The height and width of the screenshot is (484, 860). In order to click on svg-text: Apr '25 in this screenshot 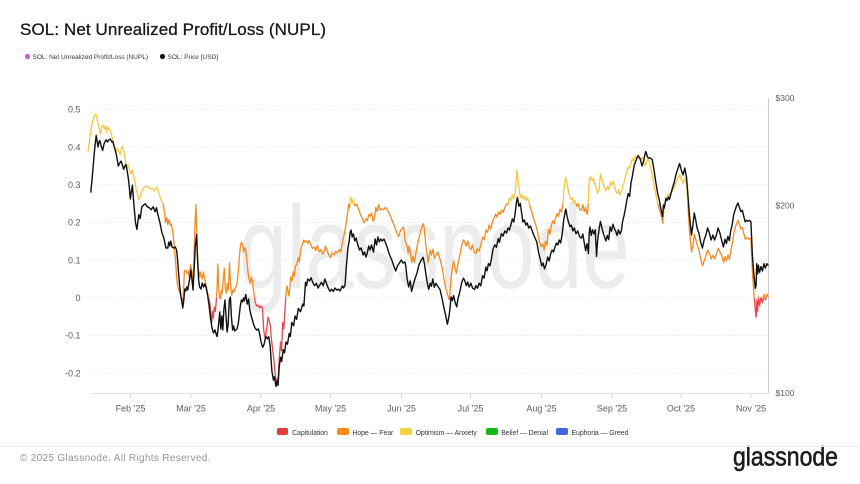, I will do `click(261, 409)`.